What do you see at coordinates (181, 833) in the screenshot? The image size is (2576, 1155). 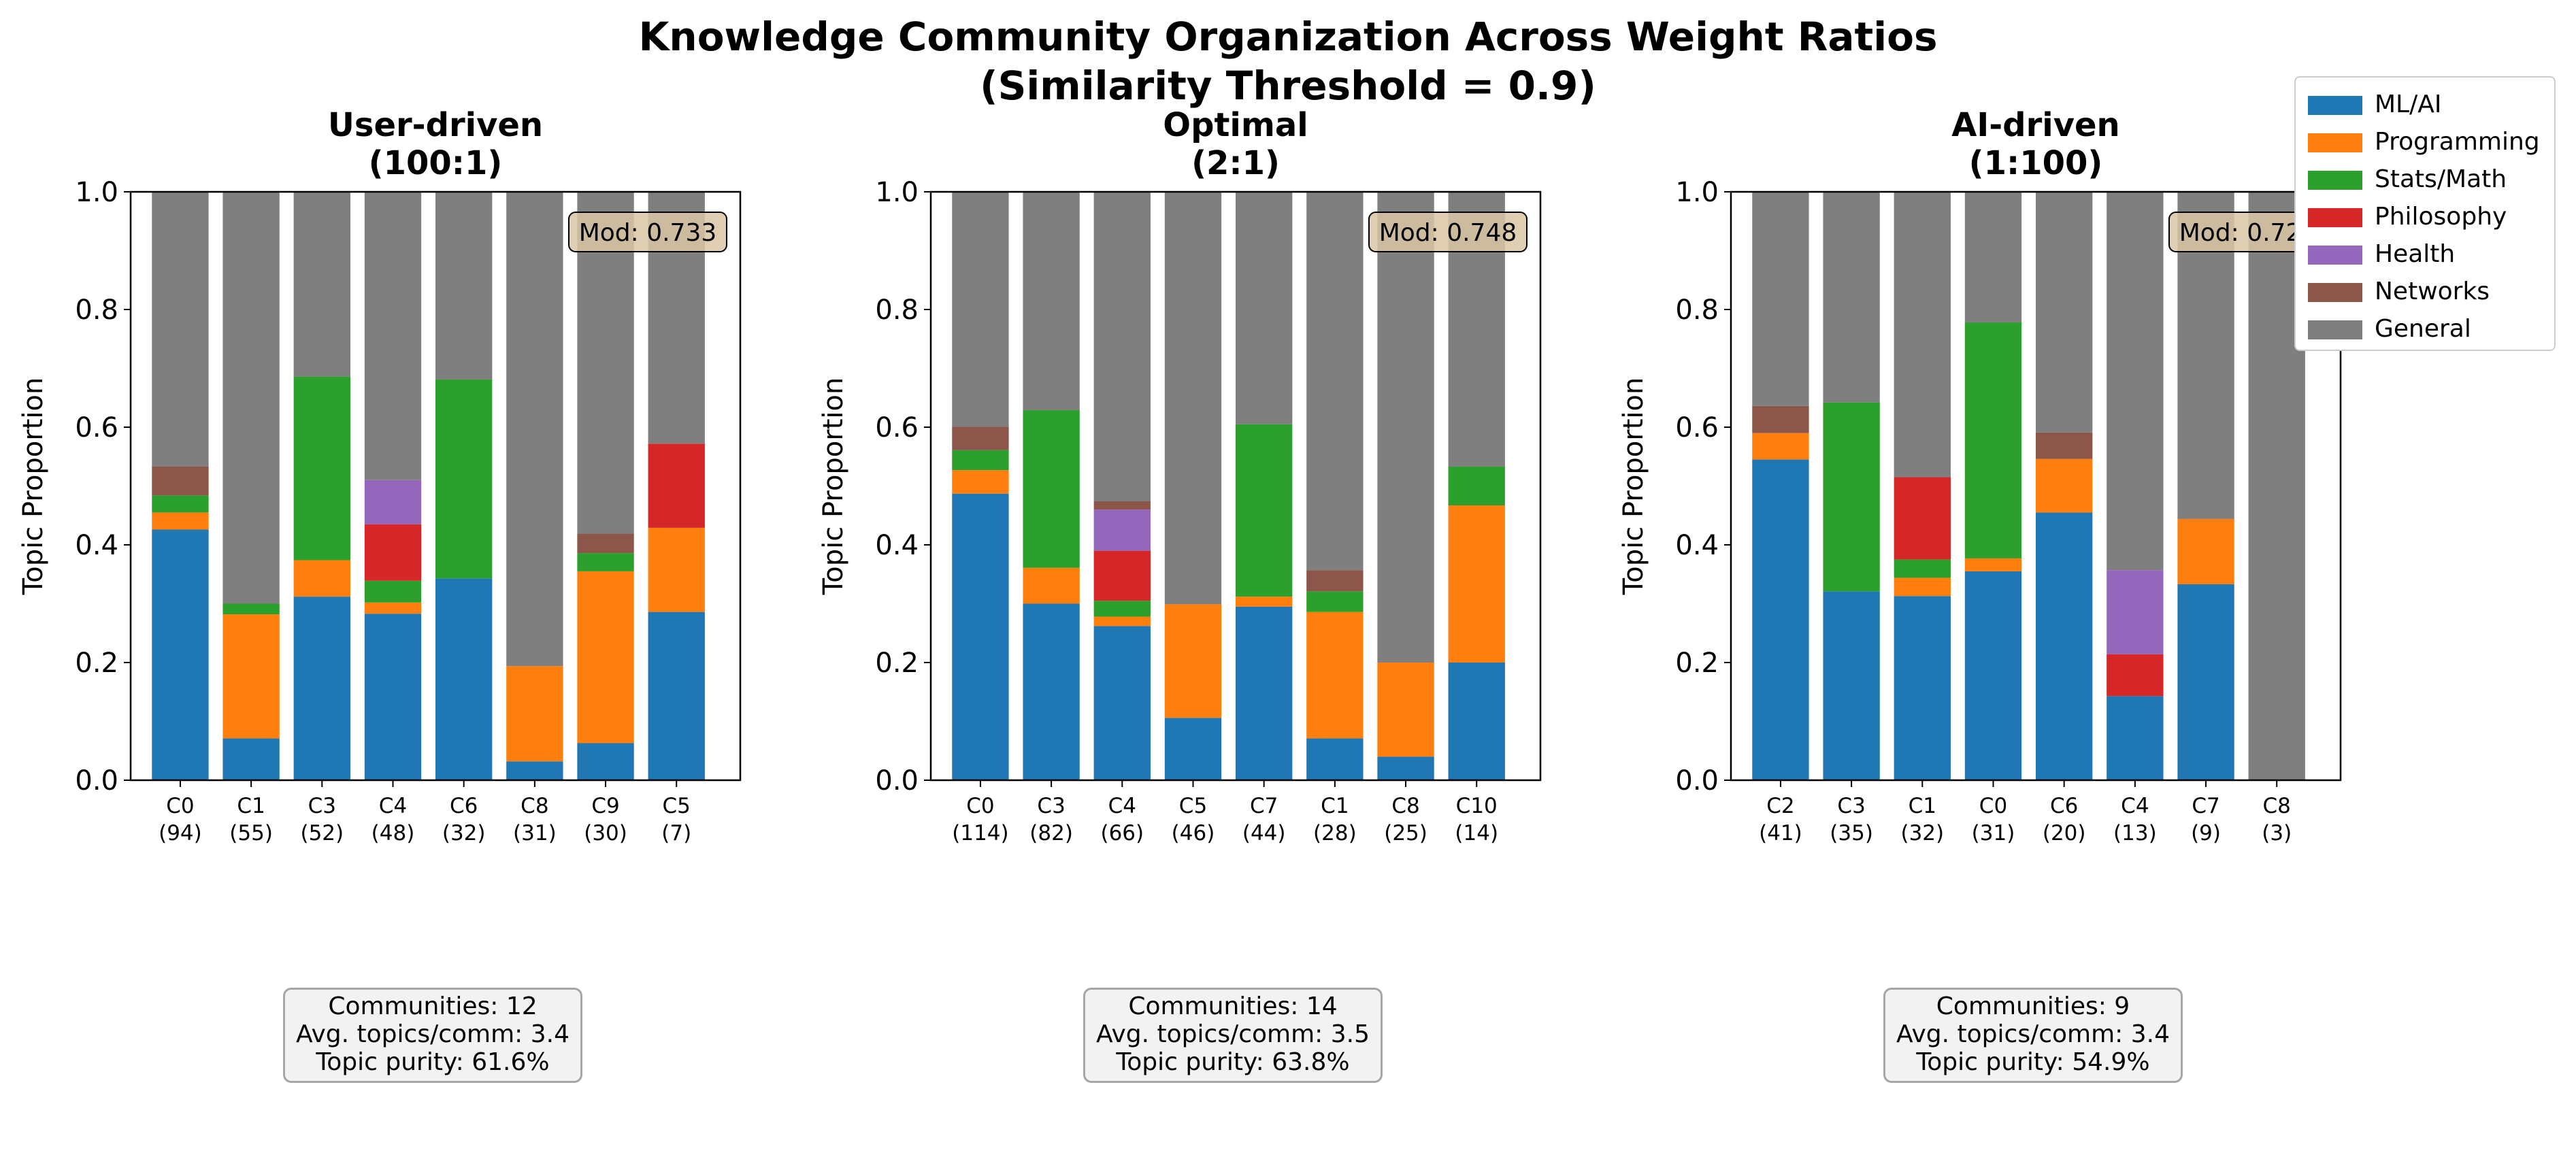 I see `x-tick-count: (94)` at bounding box center [181, 833].